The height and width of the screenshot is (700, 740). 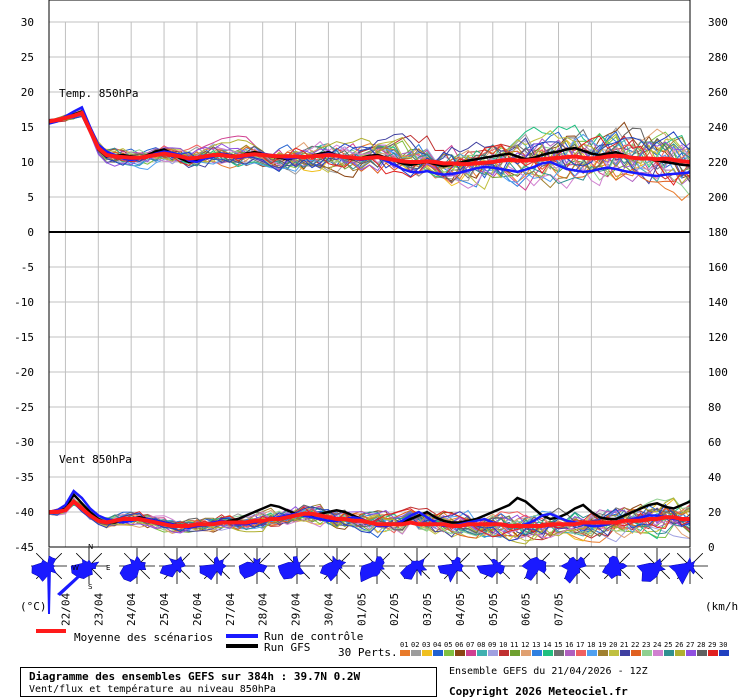 What do you see at coordinates (24, 477) in the screenshot?
I see `left-tick-label: -35` at bounding box center [24, 477].